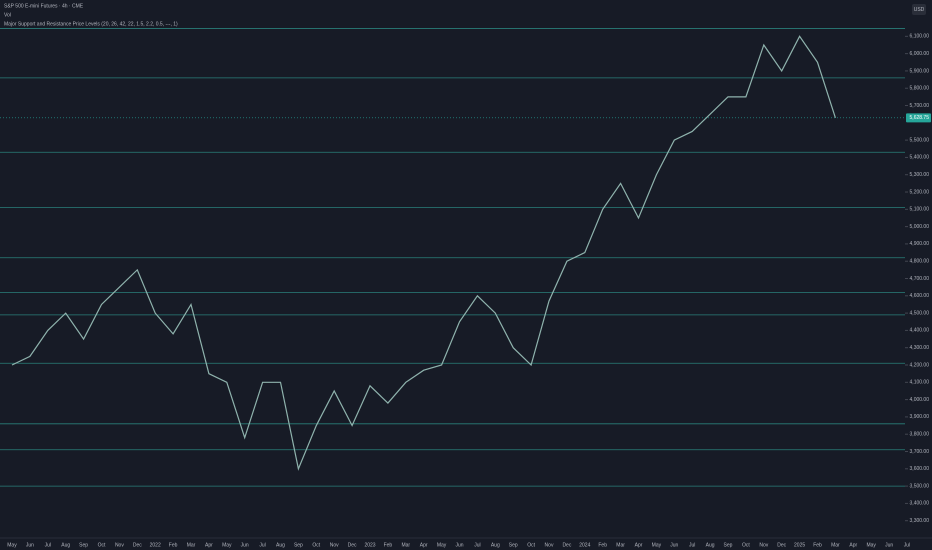 The height and width of the screenshot is (550, 932). Describe the element at coordinates (920, 89) in the screenshot. I see `y-tick-label: 5,800.00` at that location.